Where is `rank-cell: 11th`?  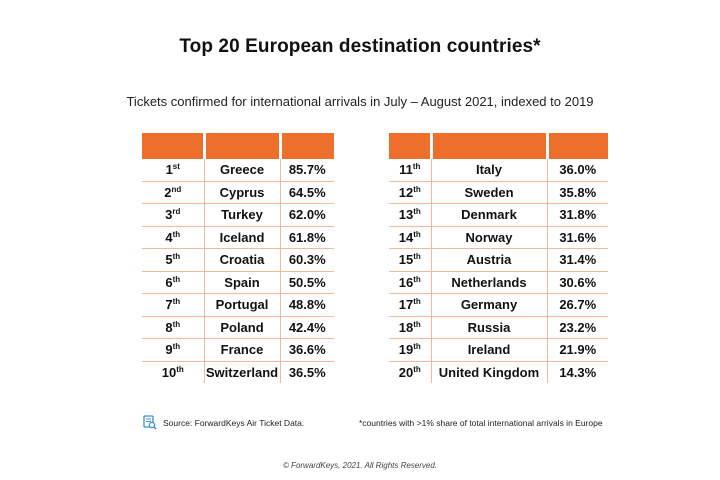
rank-cell: 11th is located at coordinates (410, 170).